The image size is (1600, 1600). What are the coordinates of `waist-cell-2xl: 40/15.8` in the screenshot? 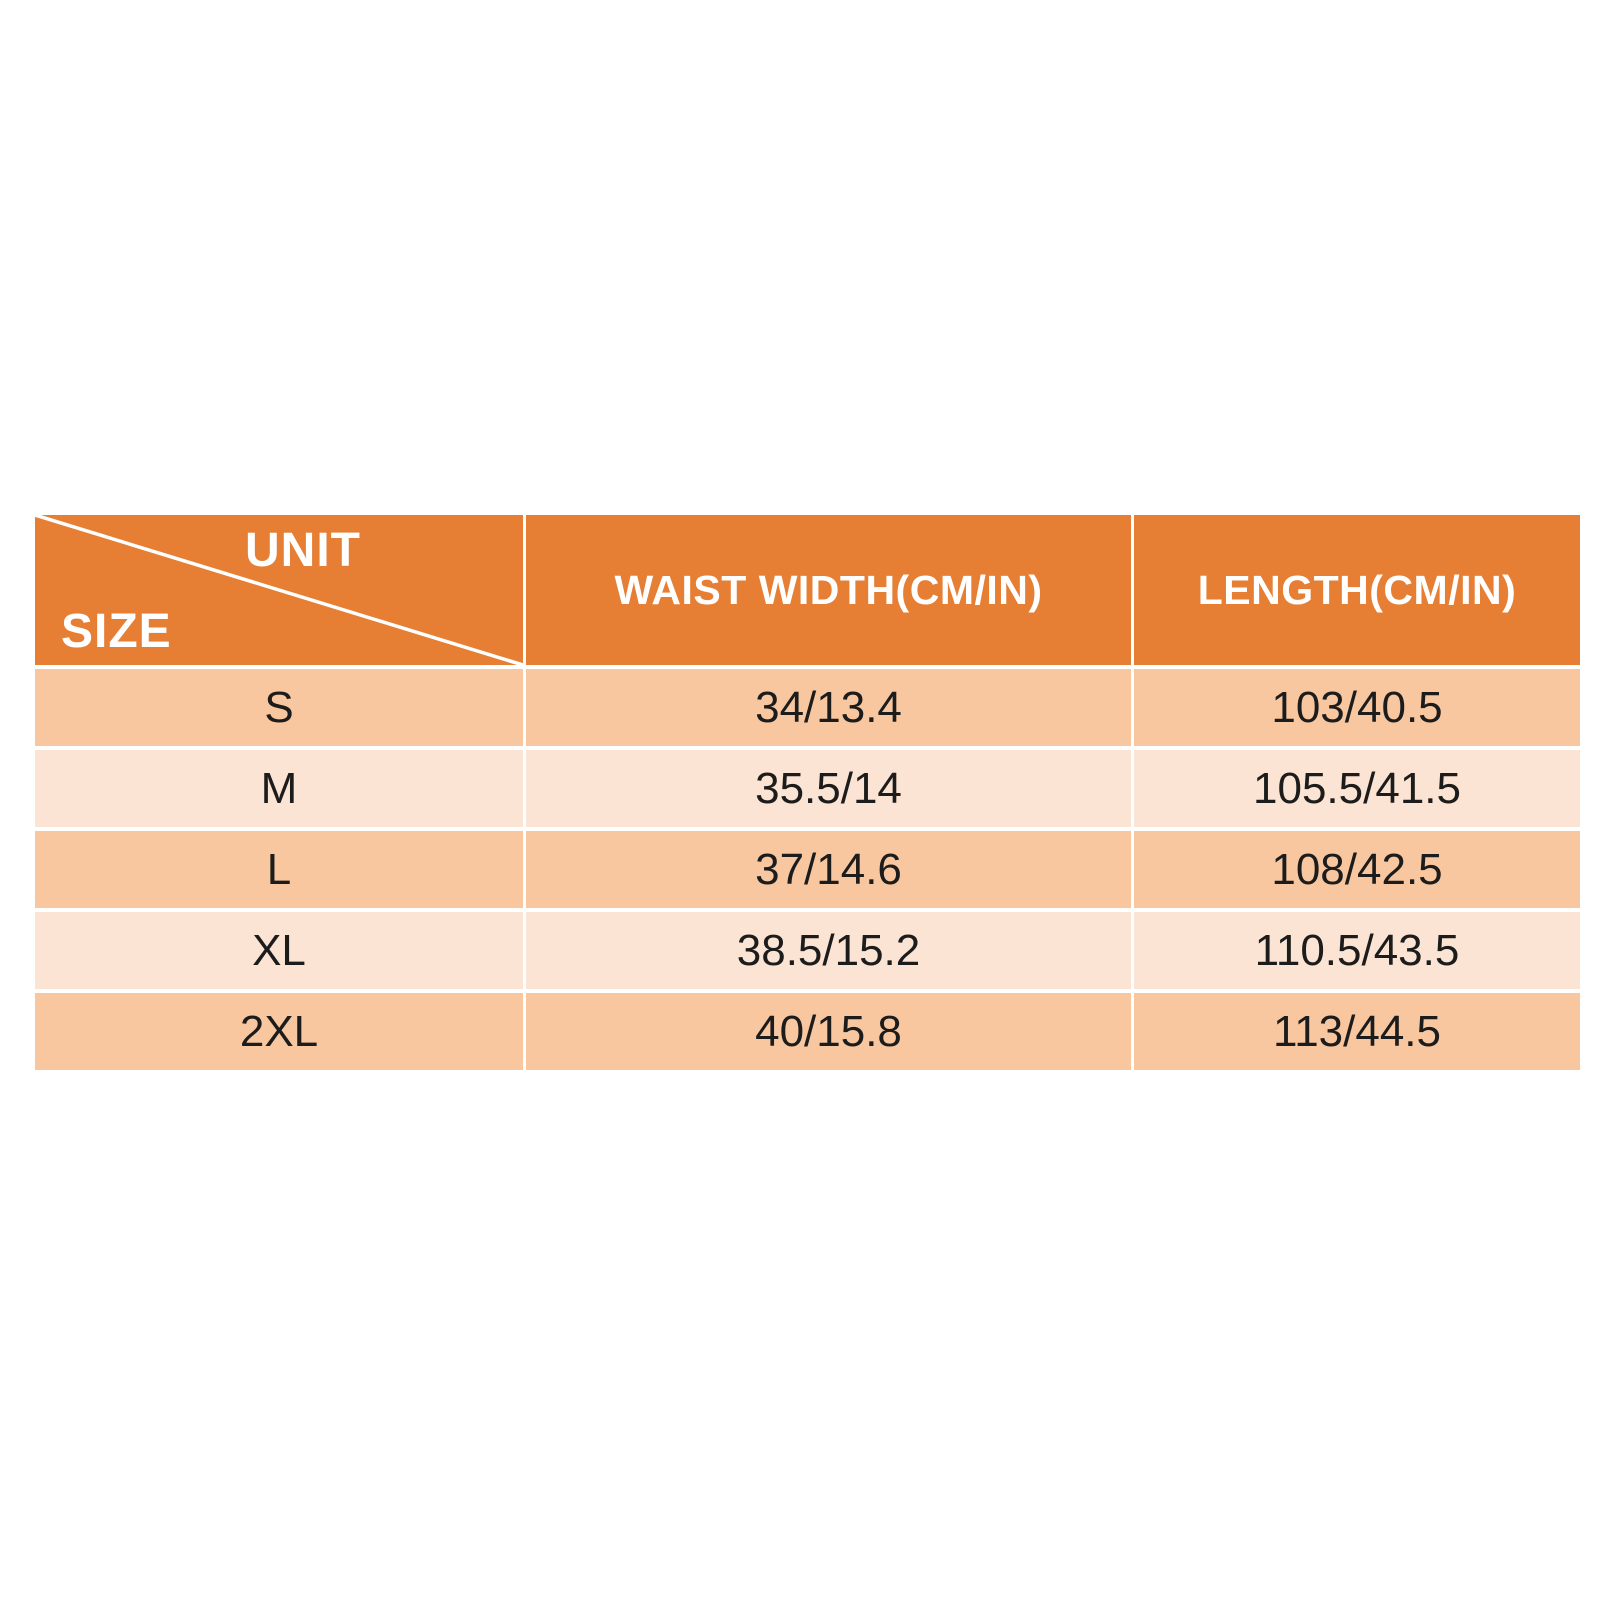 It's located at (828, 1031).